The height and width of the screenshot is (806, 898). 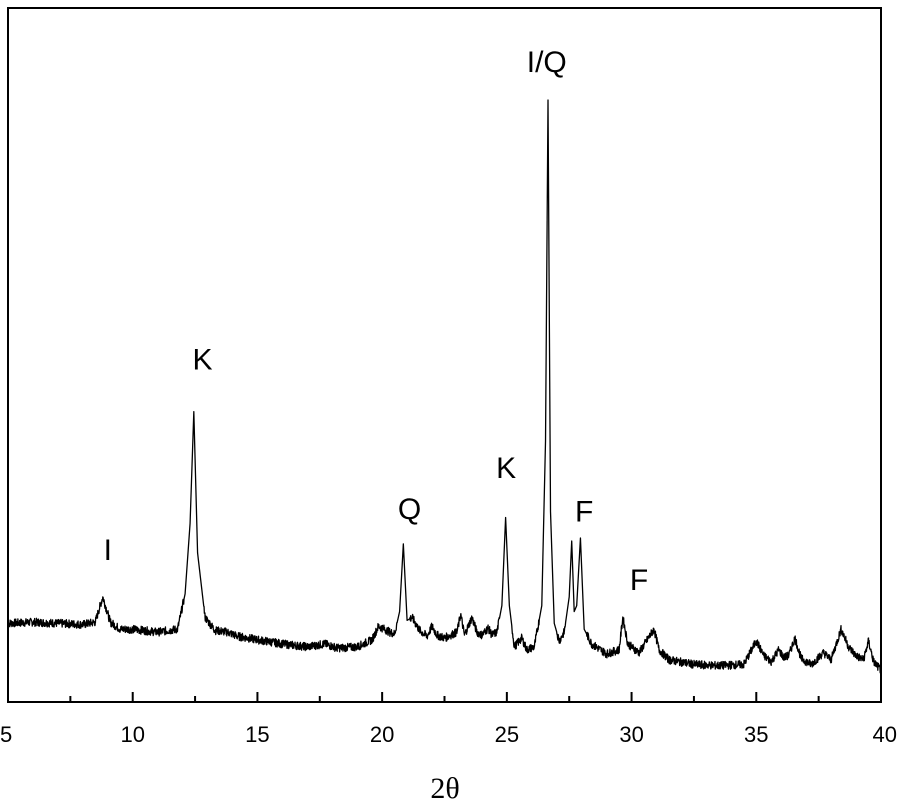 I want to click on peak-label: I/Q, so click(x=547, y=62).